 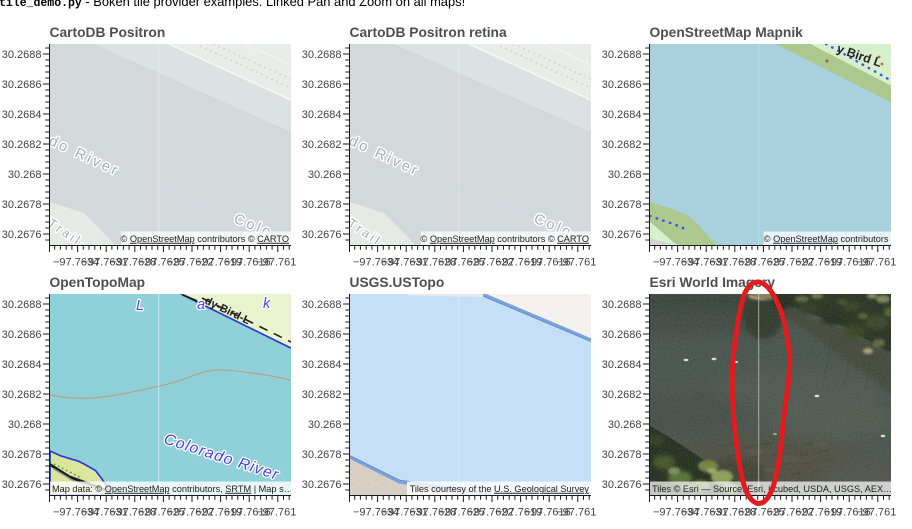 I want to click on svg-text: USGS.USTopo, so click(x=397, y=282).